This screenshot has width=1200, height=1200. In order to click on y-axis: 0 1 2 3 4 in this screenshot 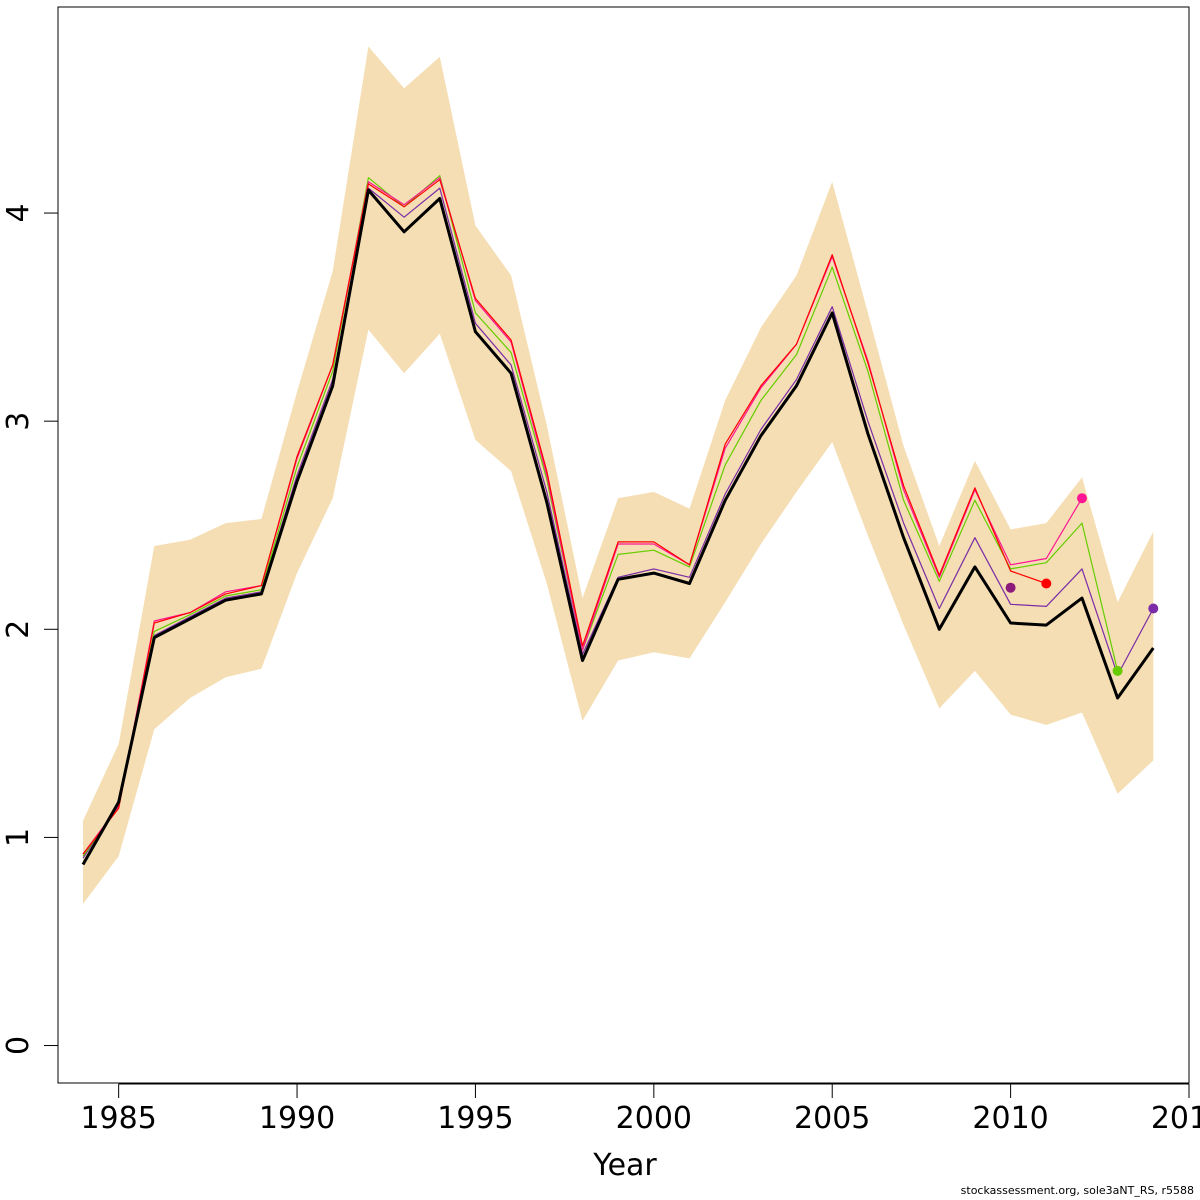, I will do `click(30, 629)`.